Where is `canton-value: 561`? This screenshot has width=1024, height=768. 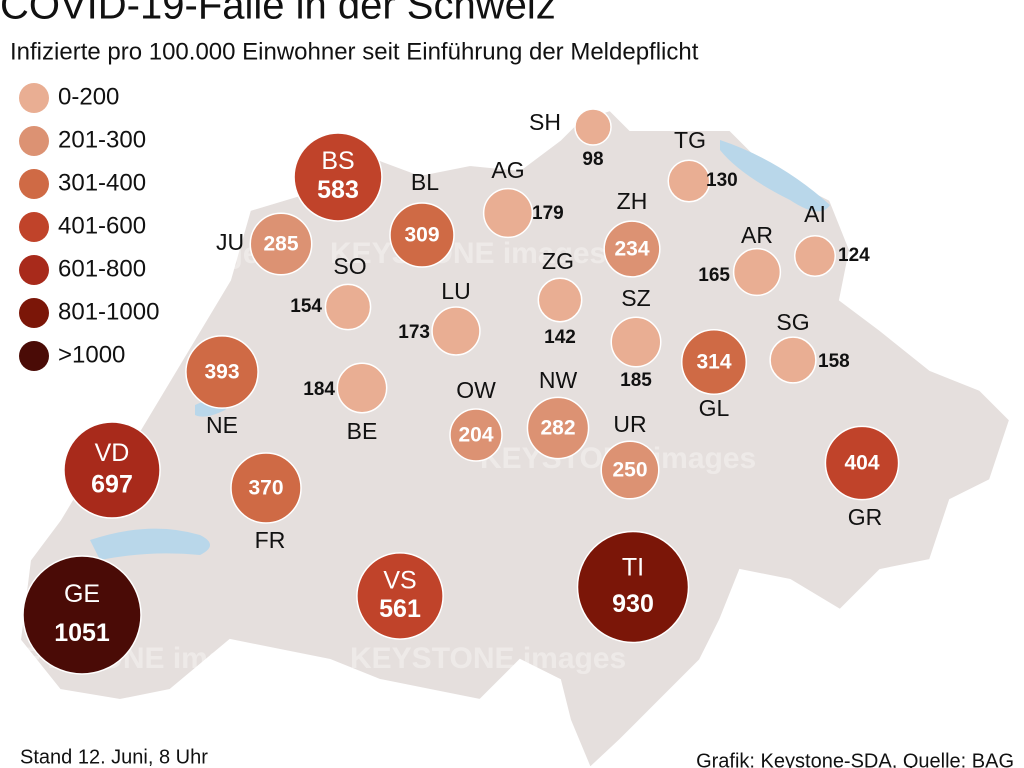
canton-value: 561 is located at coordinates (400, 609).